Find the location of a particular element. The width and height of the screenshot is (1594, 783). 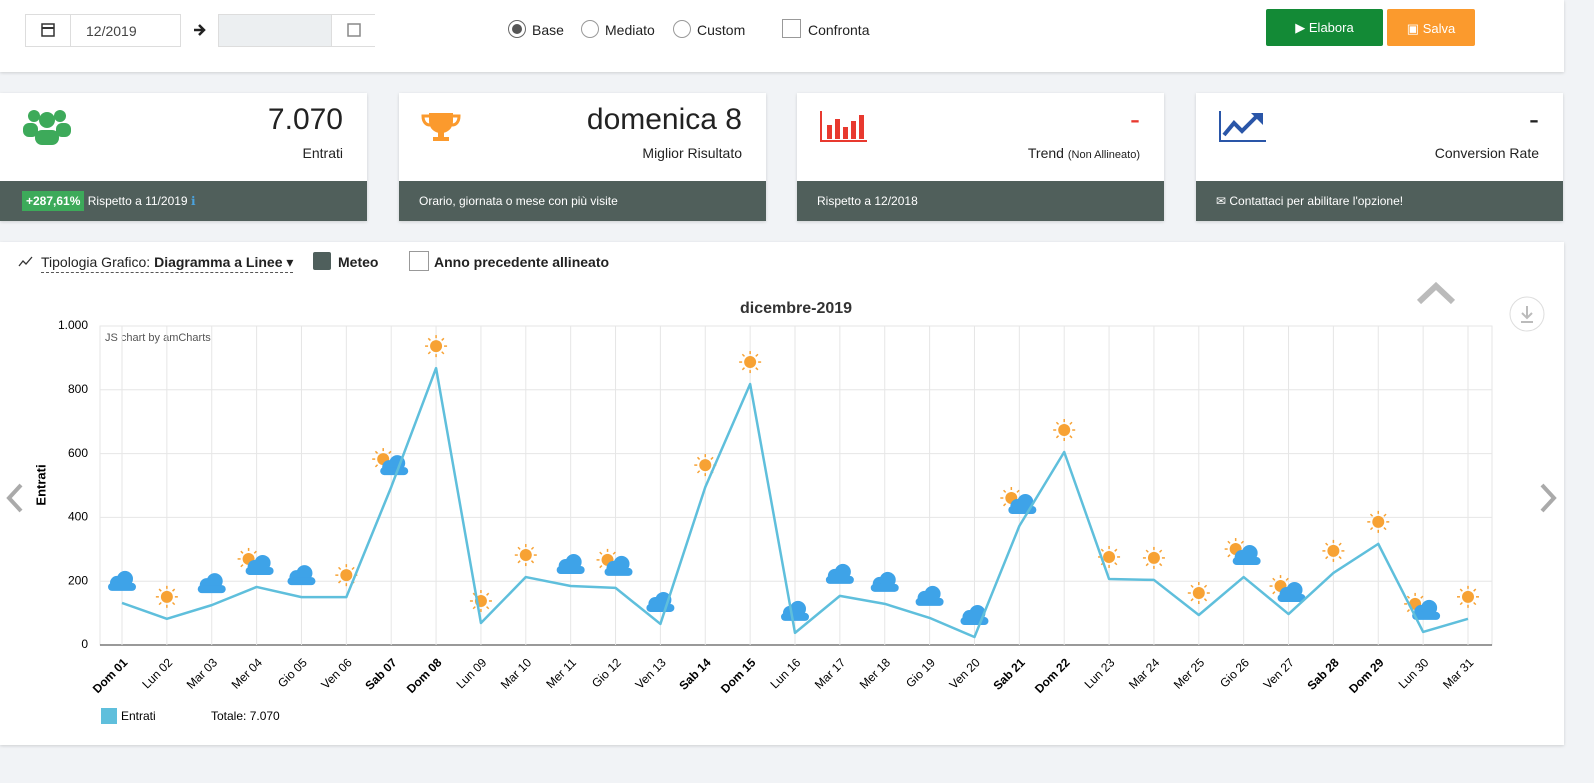

card-footer: Orario, giornata o mese con più visite is located at coordinates (582, 201).